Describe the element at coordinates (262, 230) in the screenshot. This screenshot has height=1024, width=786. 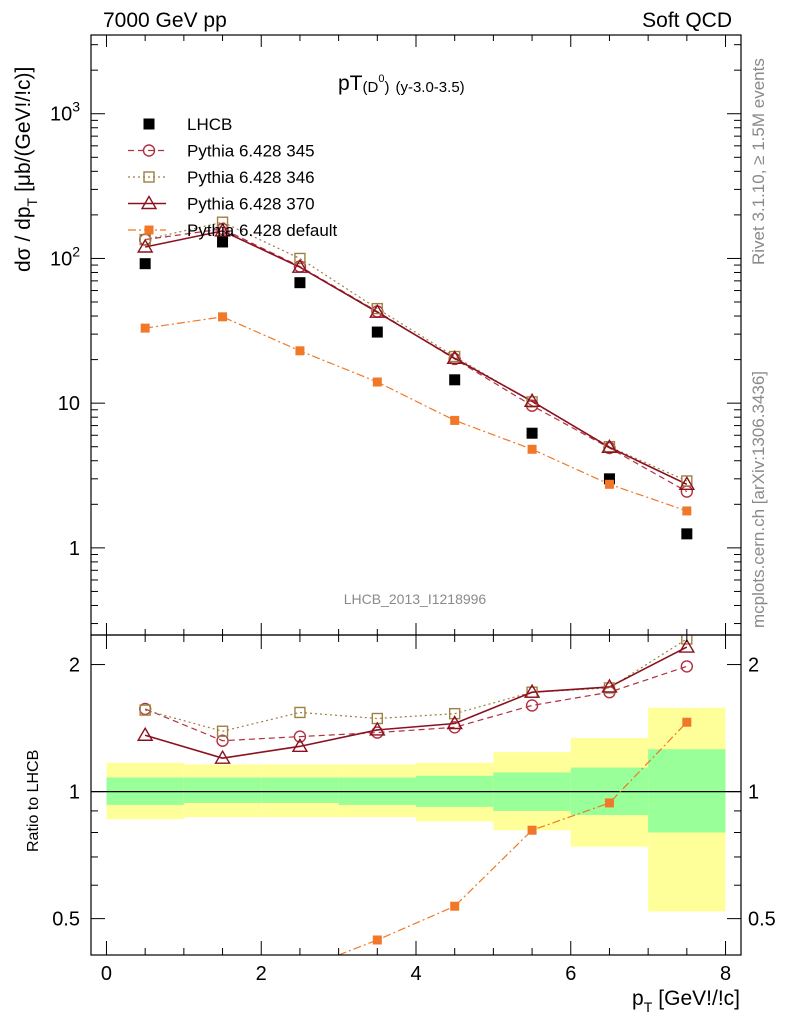
I see `legend-label-4: Pythia 6.428 default` at that location.